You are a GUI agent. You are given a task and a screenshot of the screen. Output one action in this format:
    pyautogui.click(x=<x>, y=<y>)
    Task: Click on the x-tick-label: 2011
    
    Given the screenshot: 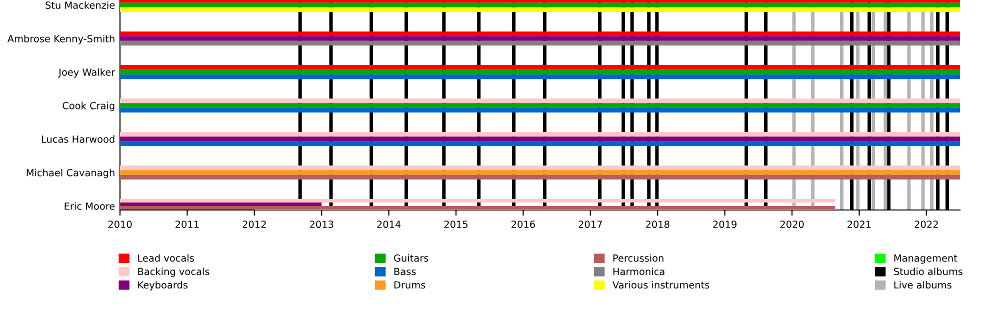 What is the action you would take?
    pyautogui.click(x=187, y=224)
    